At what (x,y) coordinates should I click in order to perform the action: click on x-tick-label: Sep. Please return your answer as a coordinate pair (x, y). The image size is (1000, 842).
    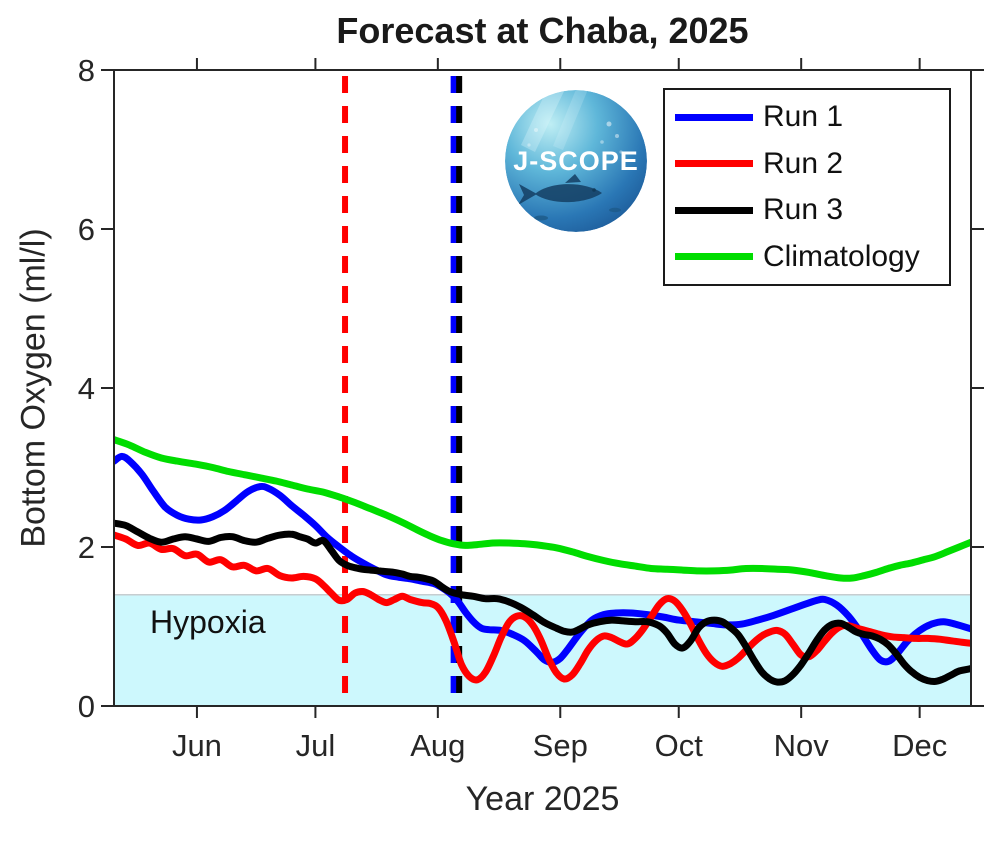
    Looking at the image, I should click on (560, 745).